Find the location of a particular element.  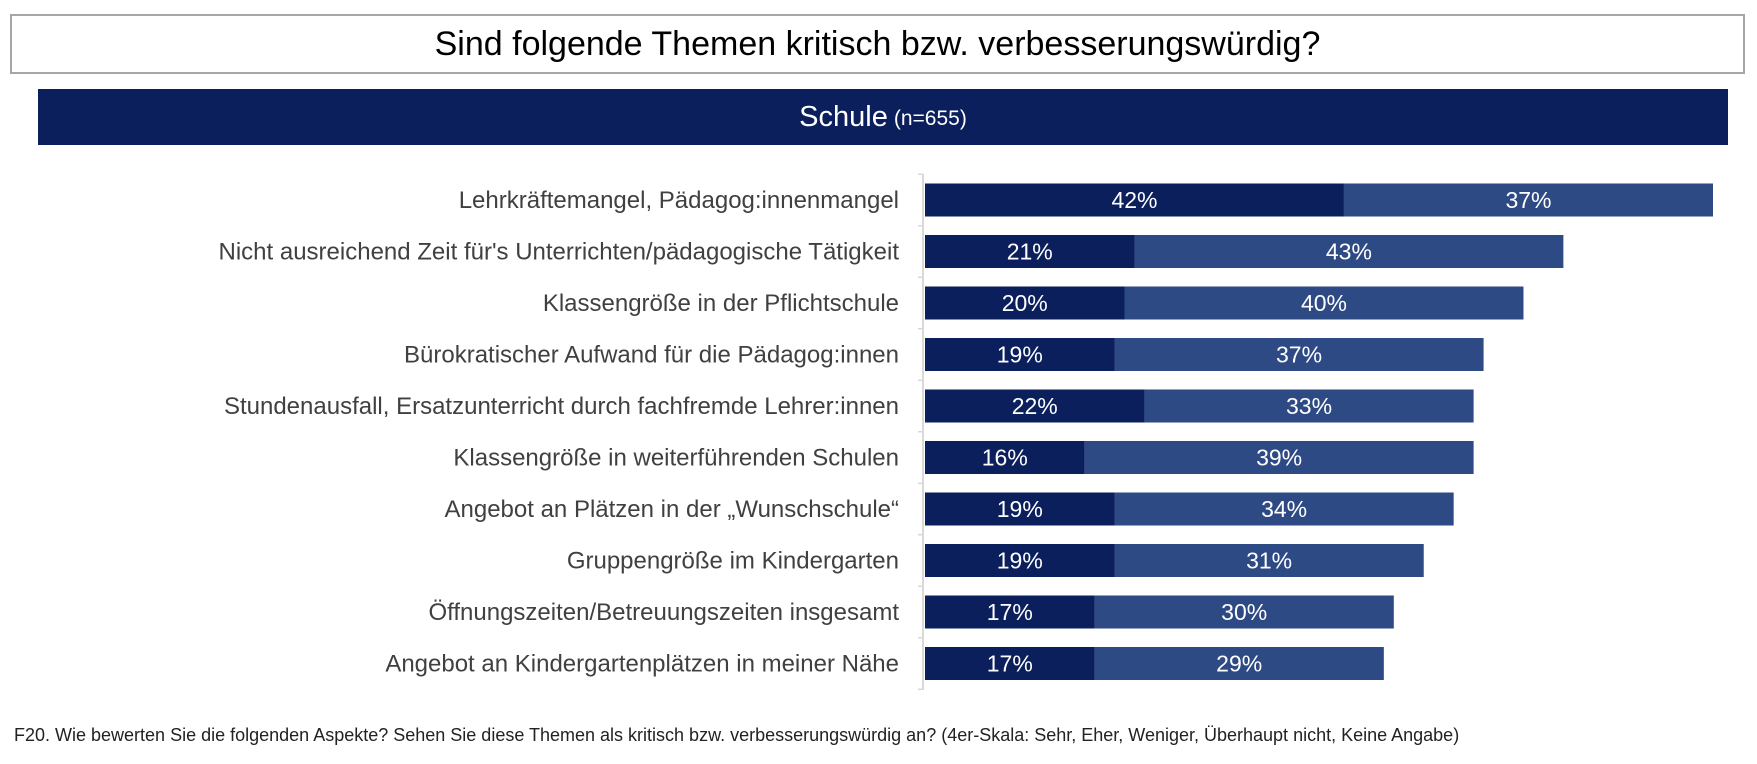

category-label: Gruppengröße im Kindergarten is located at coordinates (733, 561).